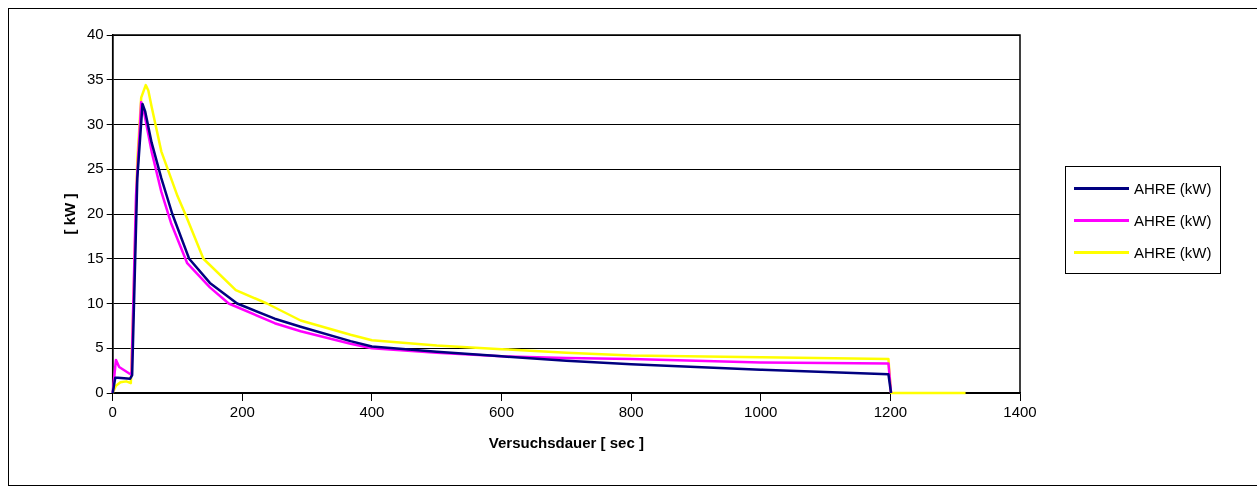 The image size is (1257, 497). Describe the element at coordinates (95, 257) in the screenshot. I see `y-tick-label: 15` at that location.